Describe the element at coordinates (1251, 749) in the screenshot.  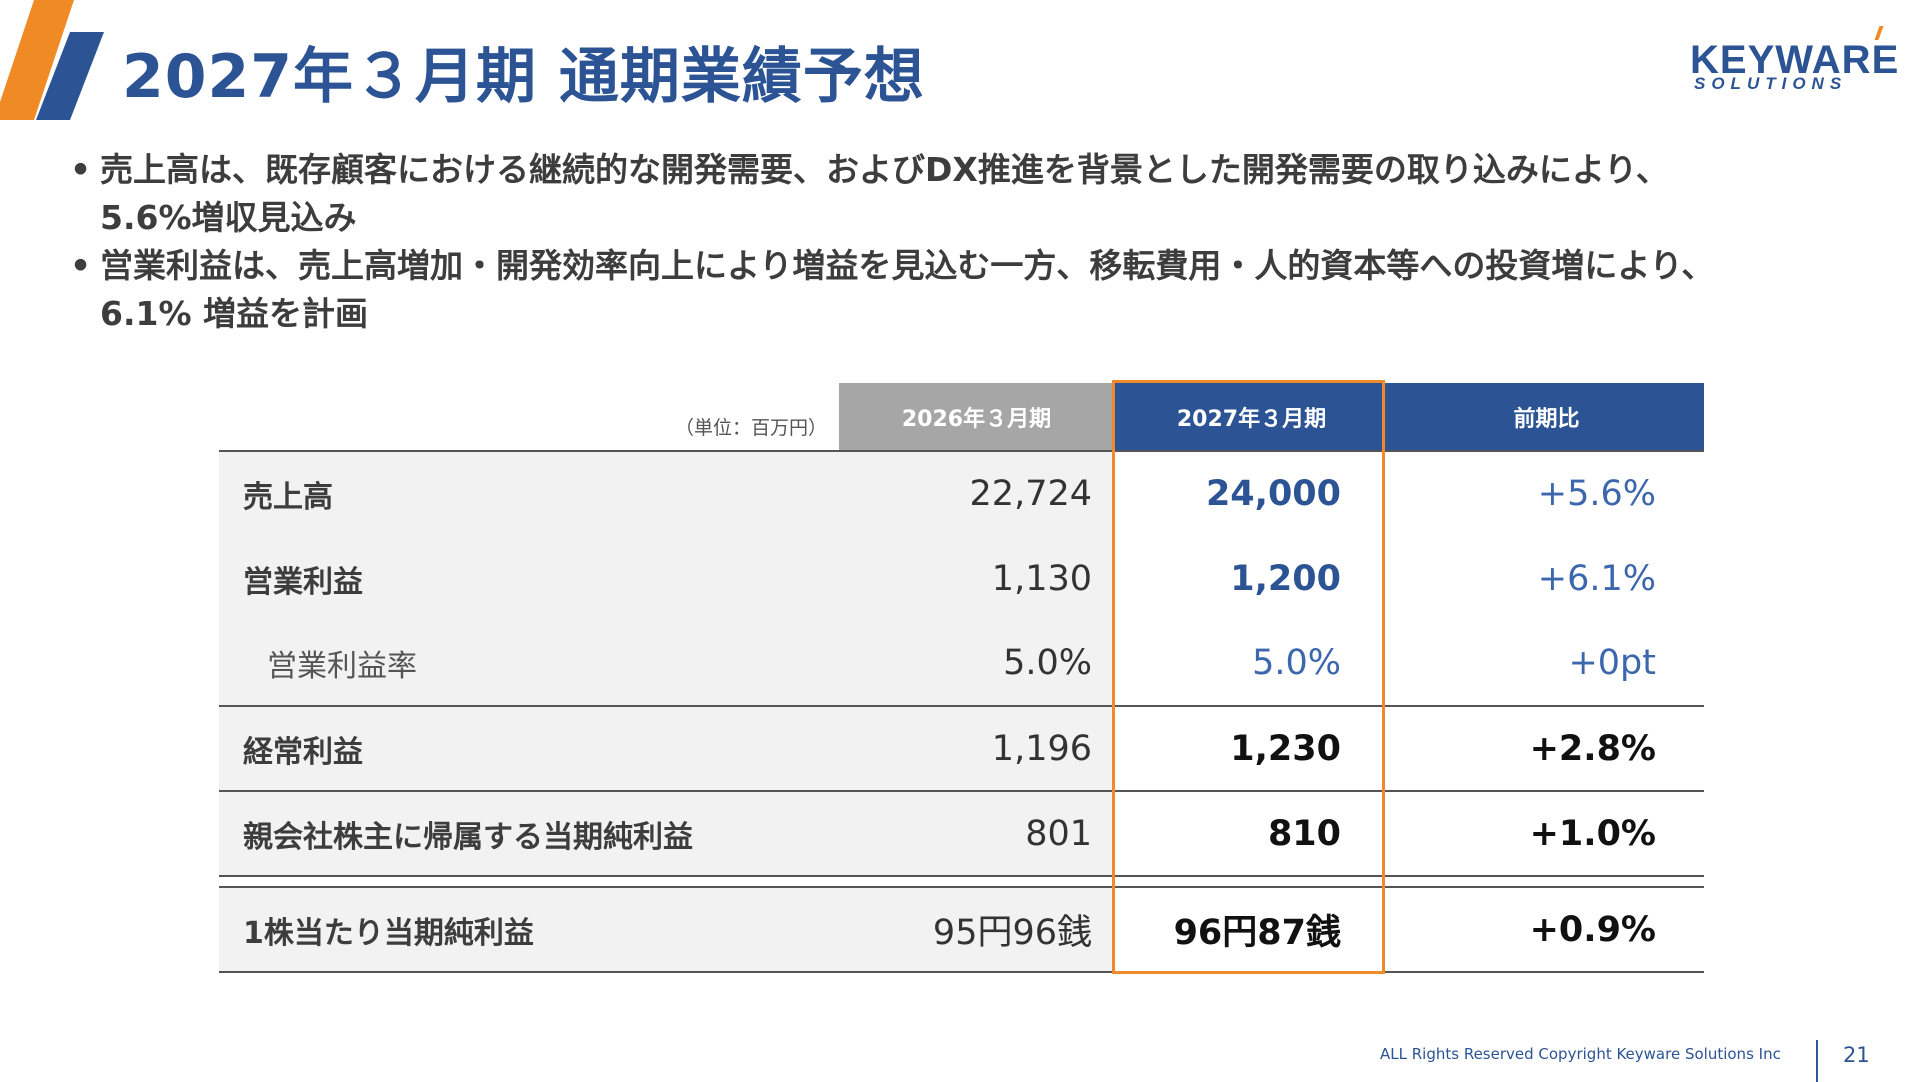
I see `current-value: 1,230` at that location.